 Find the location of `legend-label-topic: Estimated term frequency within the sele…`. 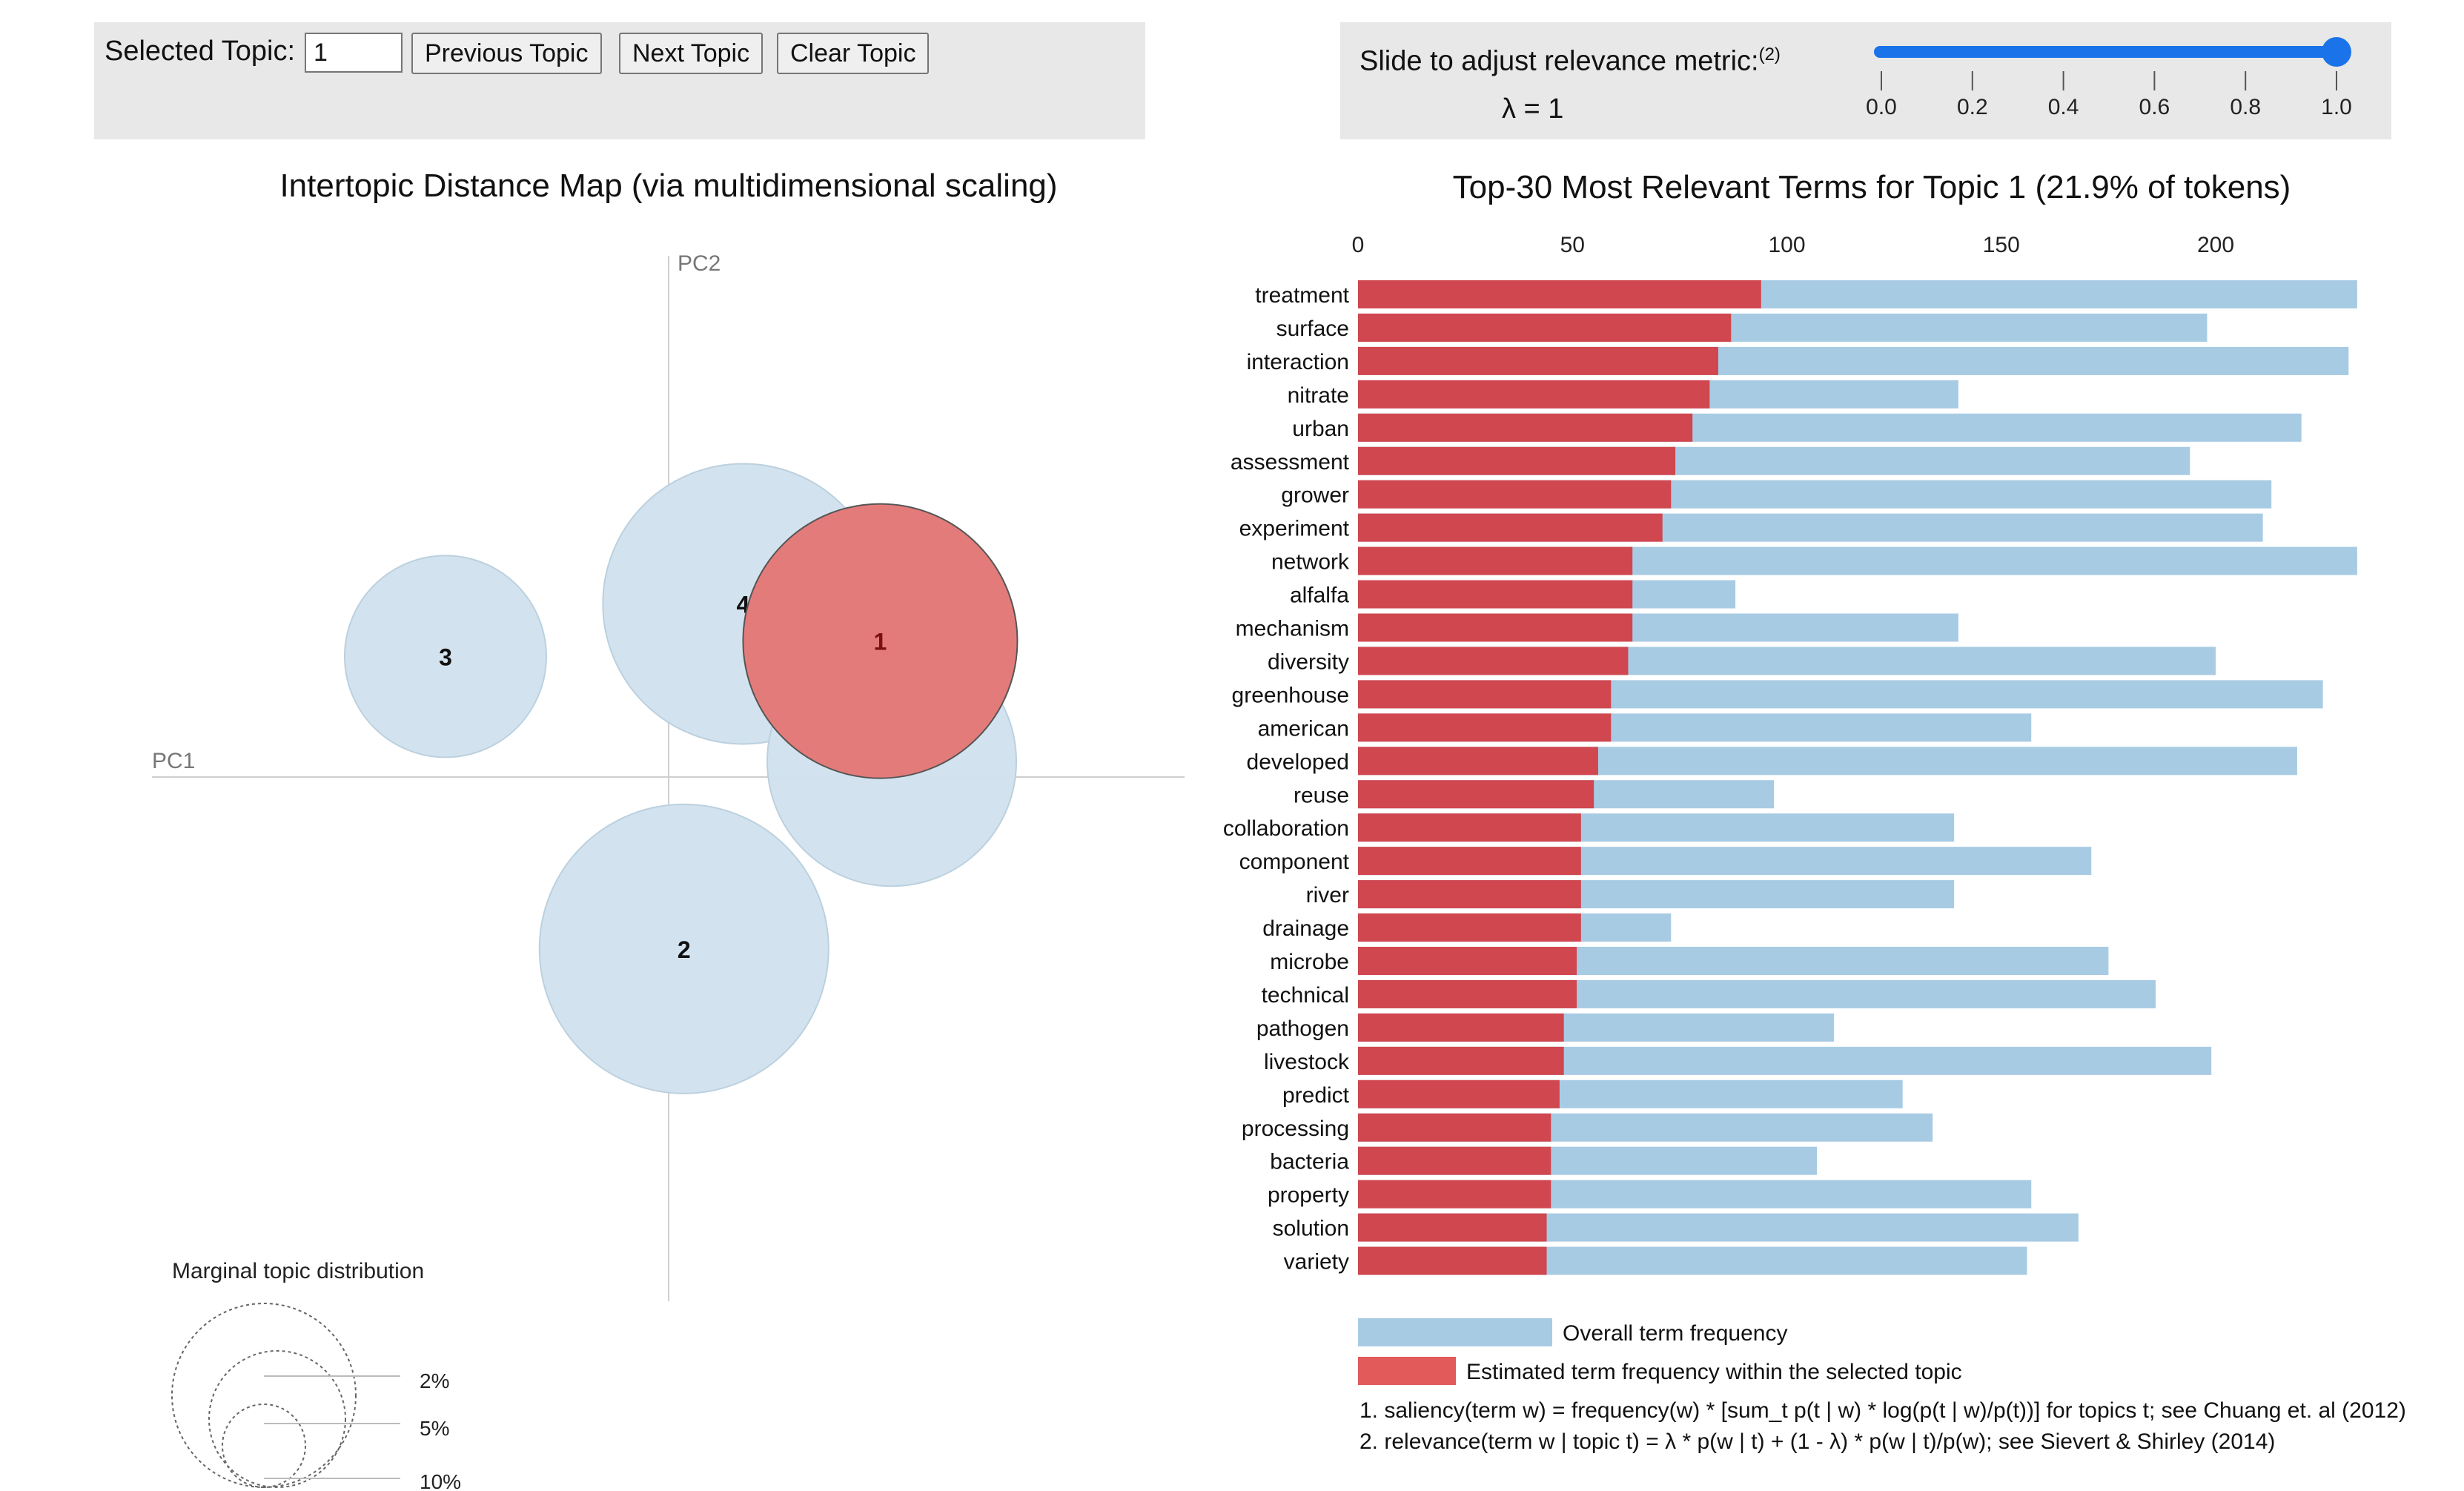

legend-label-topic: Estimated term frequency within the sele… is located at coordinates (1714, 1372).